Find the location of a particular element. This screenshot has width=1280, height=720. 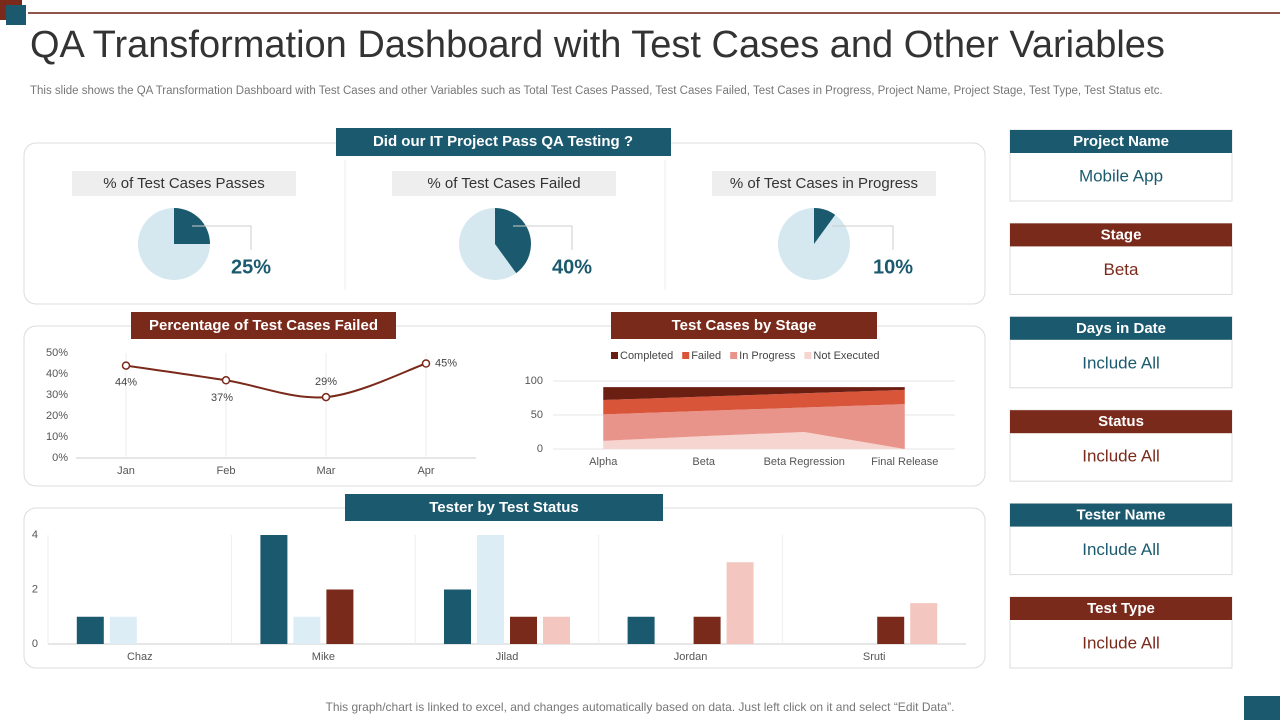

data-label: 29% is located at coordinates (326, 382).